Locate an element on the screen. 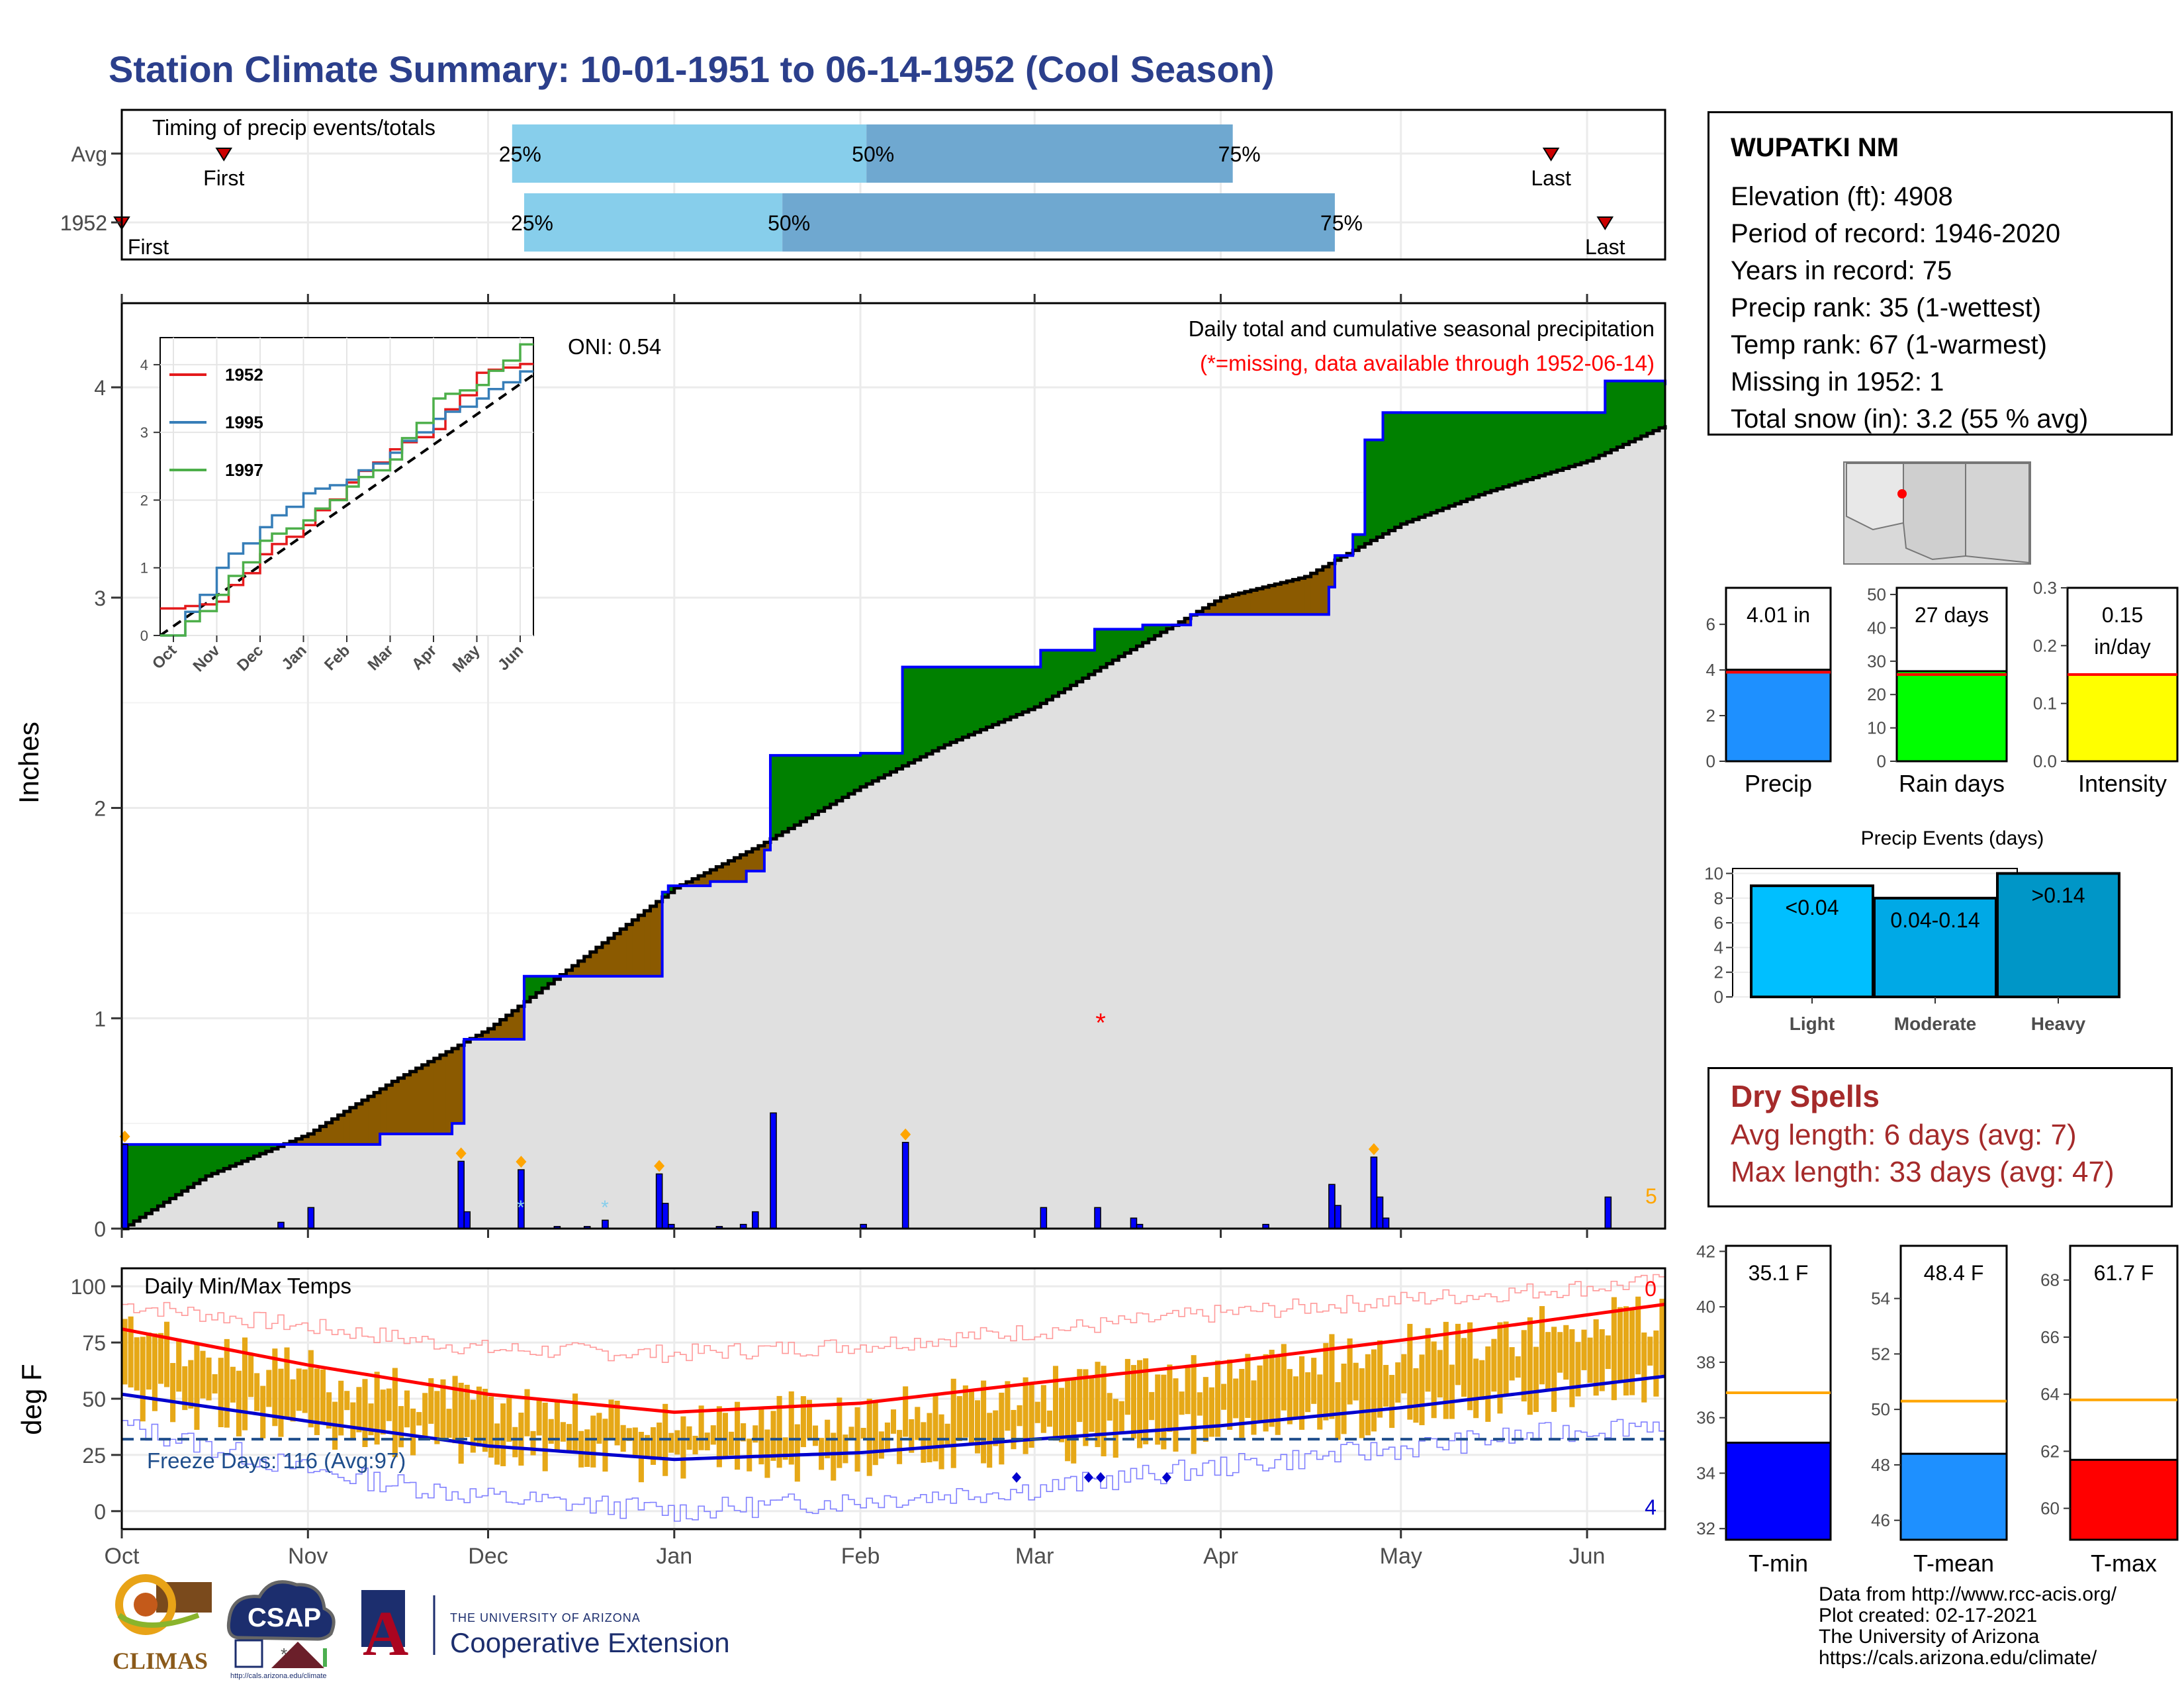 This screenshot has height=1688, width=2184. record-low-line is located at coordinates (894, 1468).